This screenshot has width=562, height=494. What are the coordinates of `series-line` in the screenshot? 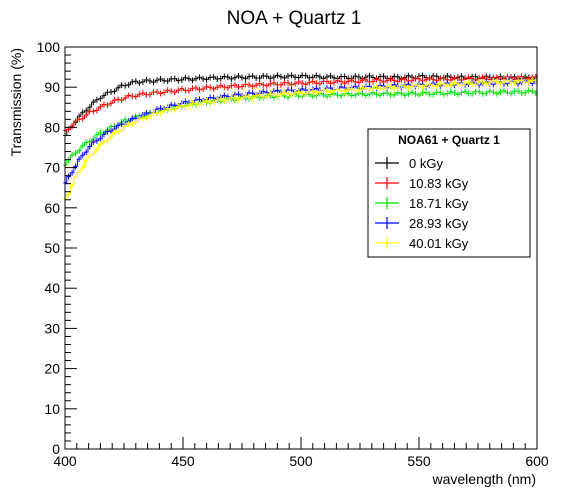 It's located at (300, 103).